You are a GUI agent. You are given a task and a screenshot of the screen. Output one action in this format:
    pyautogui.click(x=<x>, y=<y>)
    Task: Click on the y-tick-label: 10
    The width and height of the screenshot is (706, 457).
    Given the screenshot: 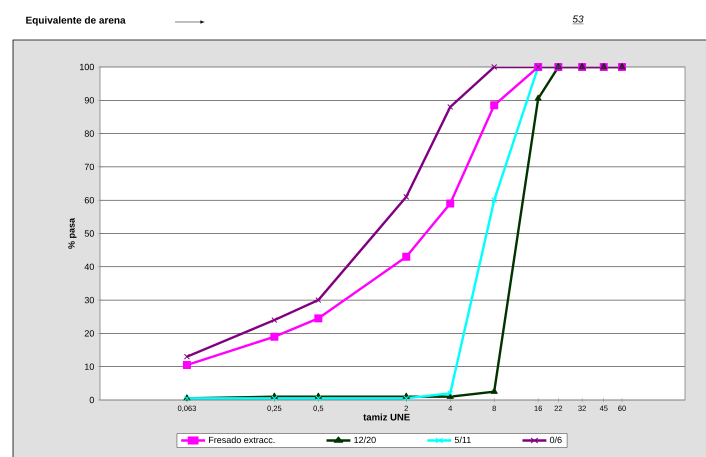 What is the action you would take?
    pyautogui.click(x=89, y=366)
    